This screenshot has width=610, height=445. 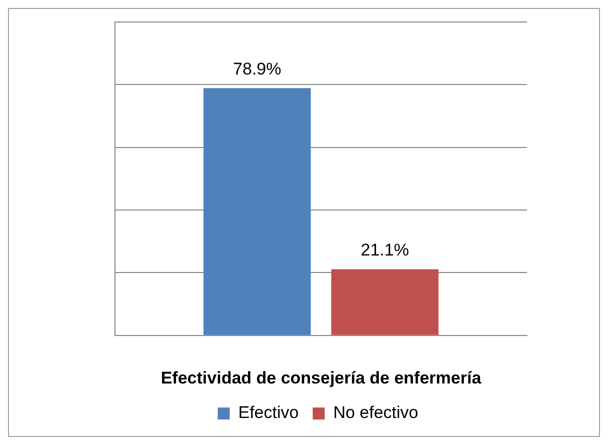 What do you see at coordinates (321, 378) in the screenshot?
I see `x-axis-title: Efectividad de consejería de enfermería` at bounding box center [321, 378].